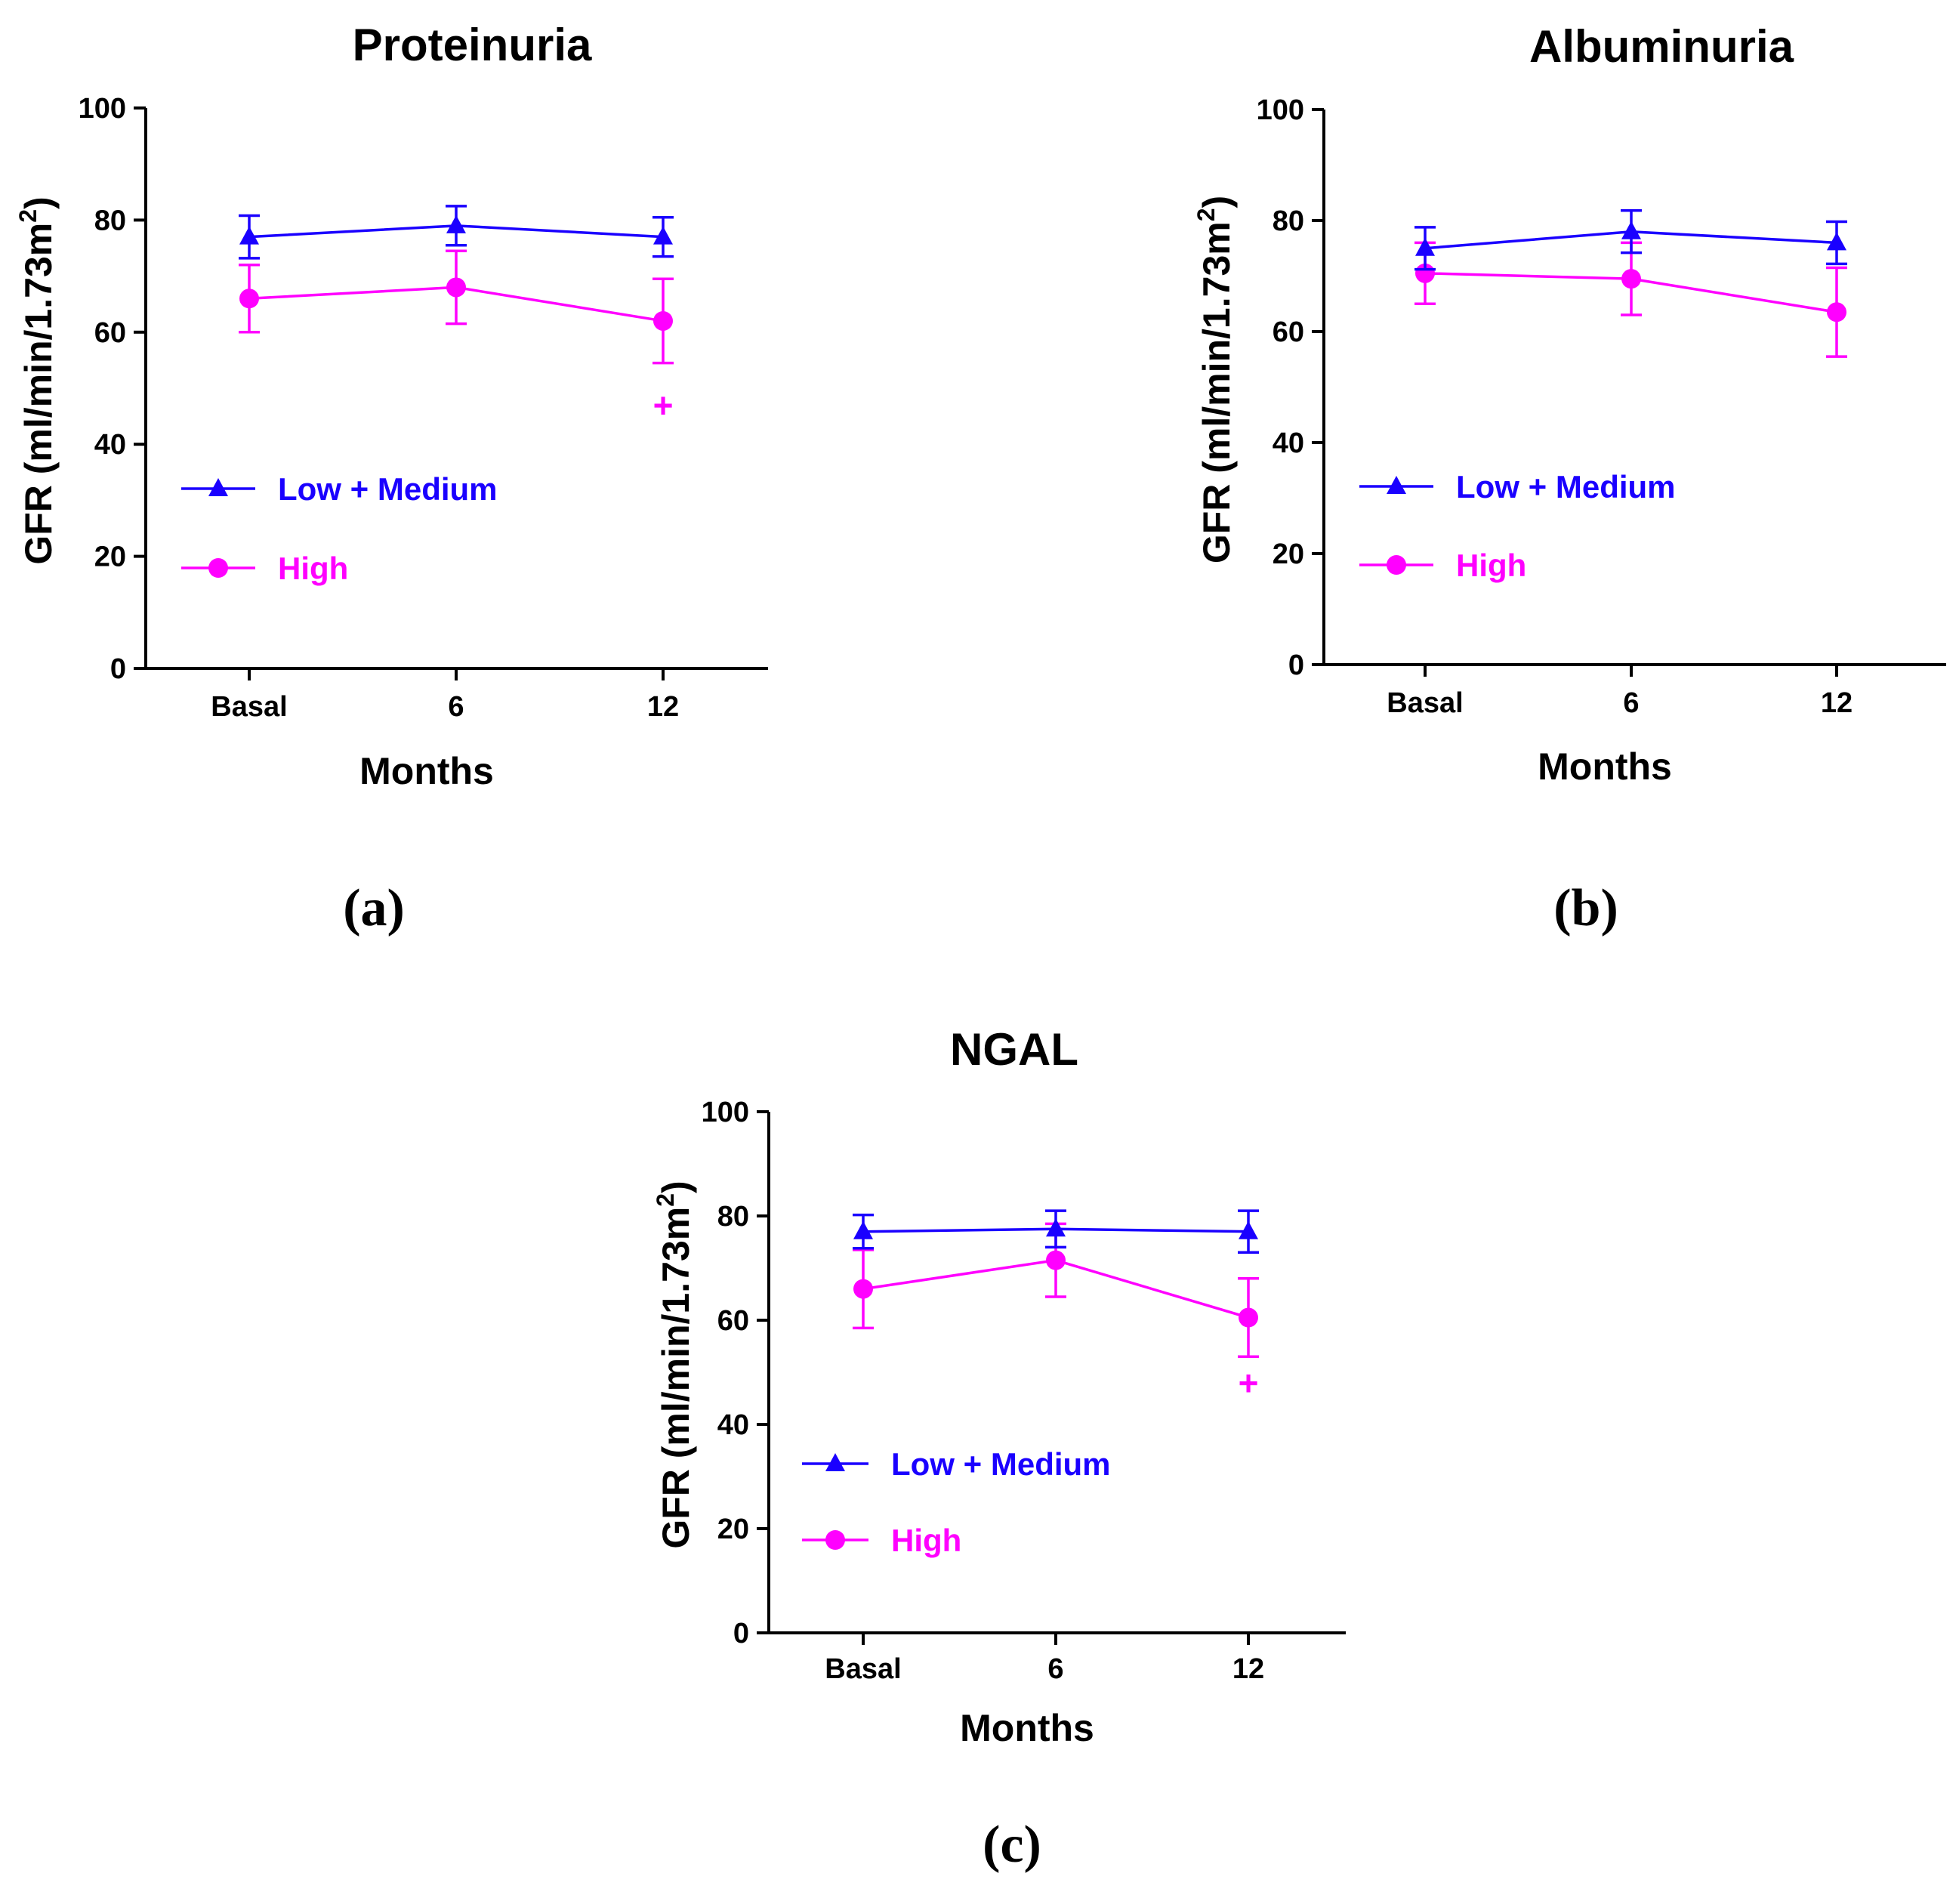 This screenshot has width=1959, height=1904. Describe the element at coordinates (1585, 908) in the screenshot. I see `panel-label: (b)` at that location.